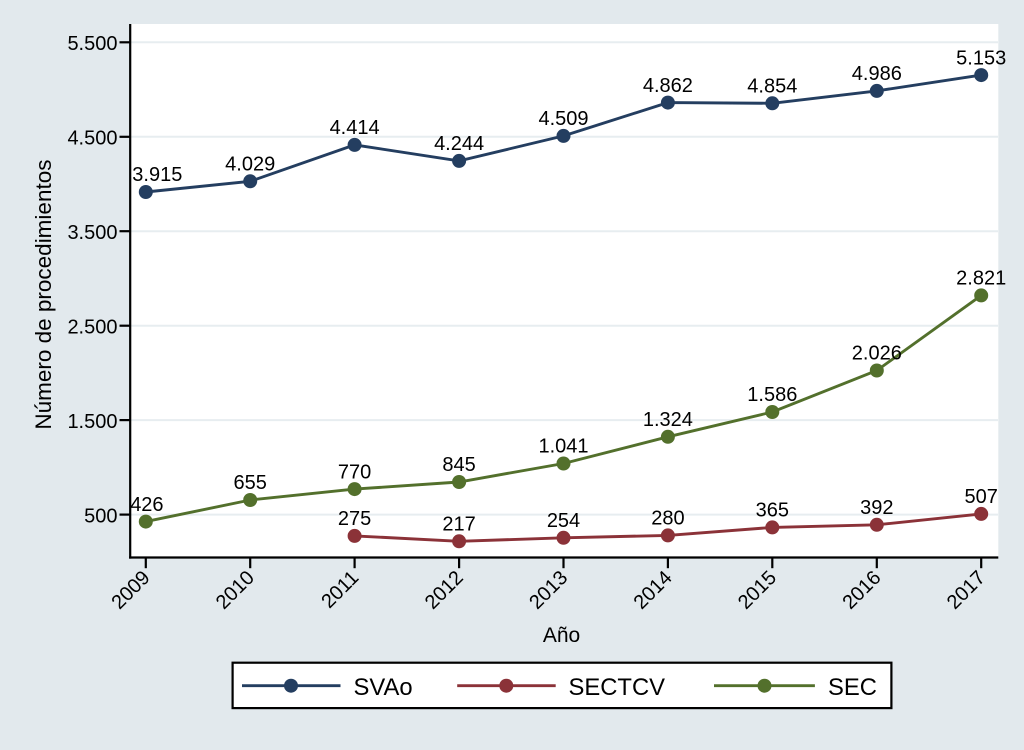 This screenshot has height=750, width=1024. I want to click on svg-text: 500, so click(100, 516).